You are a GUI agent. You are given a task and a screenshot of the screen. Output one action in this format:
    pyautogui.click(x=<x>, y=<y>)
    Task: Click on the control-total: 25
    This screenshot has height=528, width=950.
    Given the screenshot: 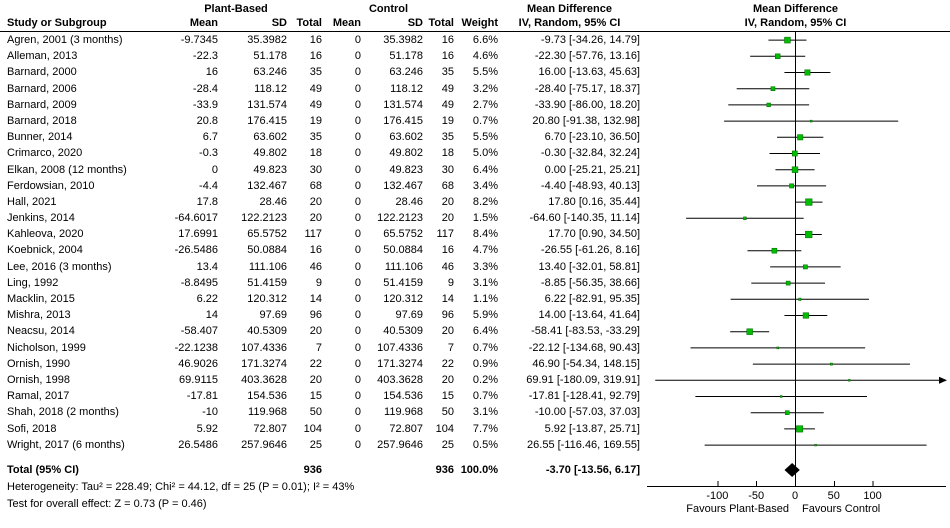 What is the action you would take?
    pyautogui.click(x=447, y=444)
    